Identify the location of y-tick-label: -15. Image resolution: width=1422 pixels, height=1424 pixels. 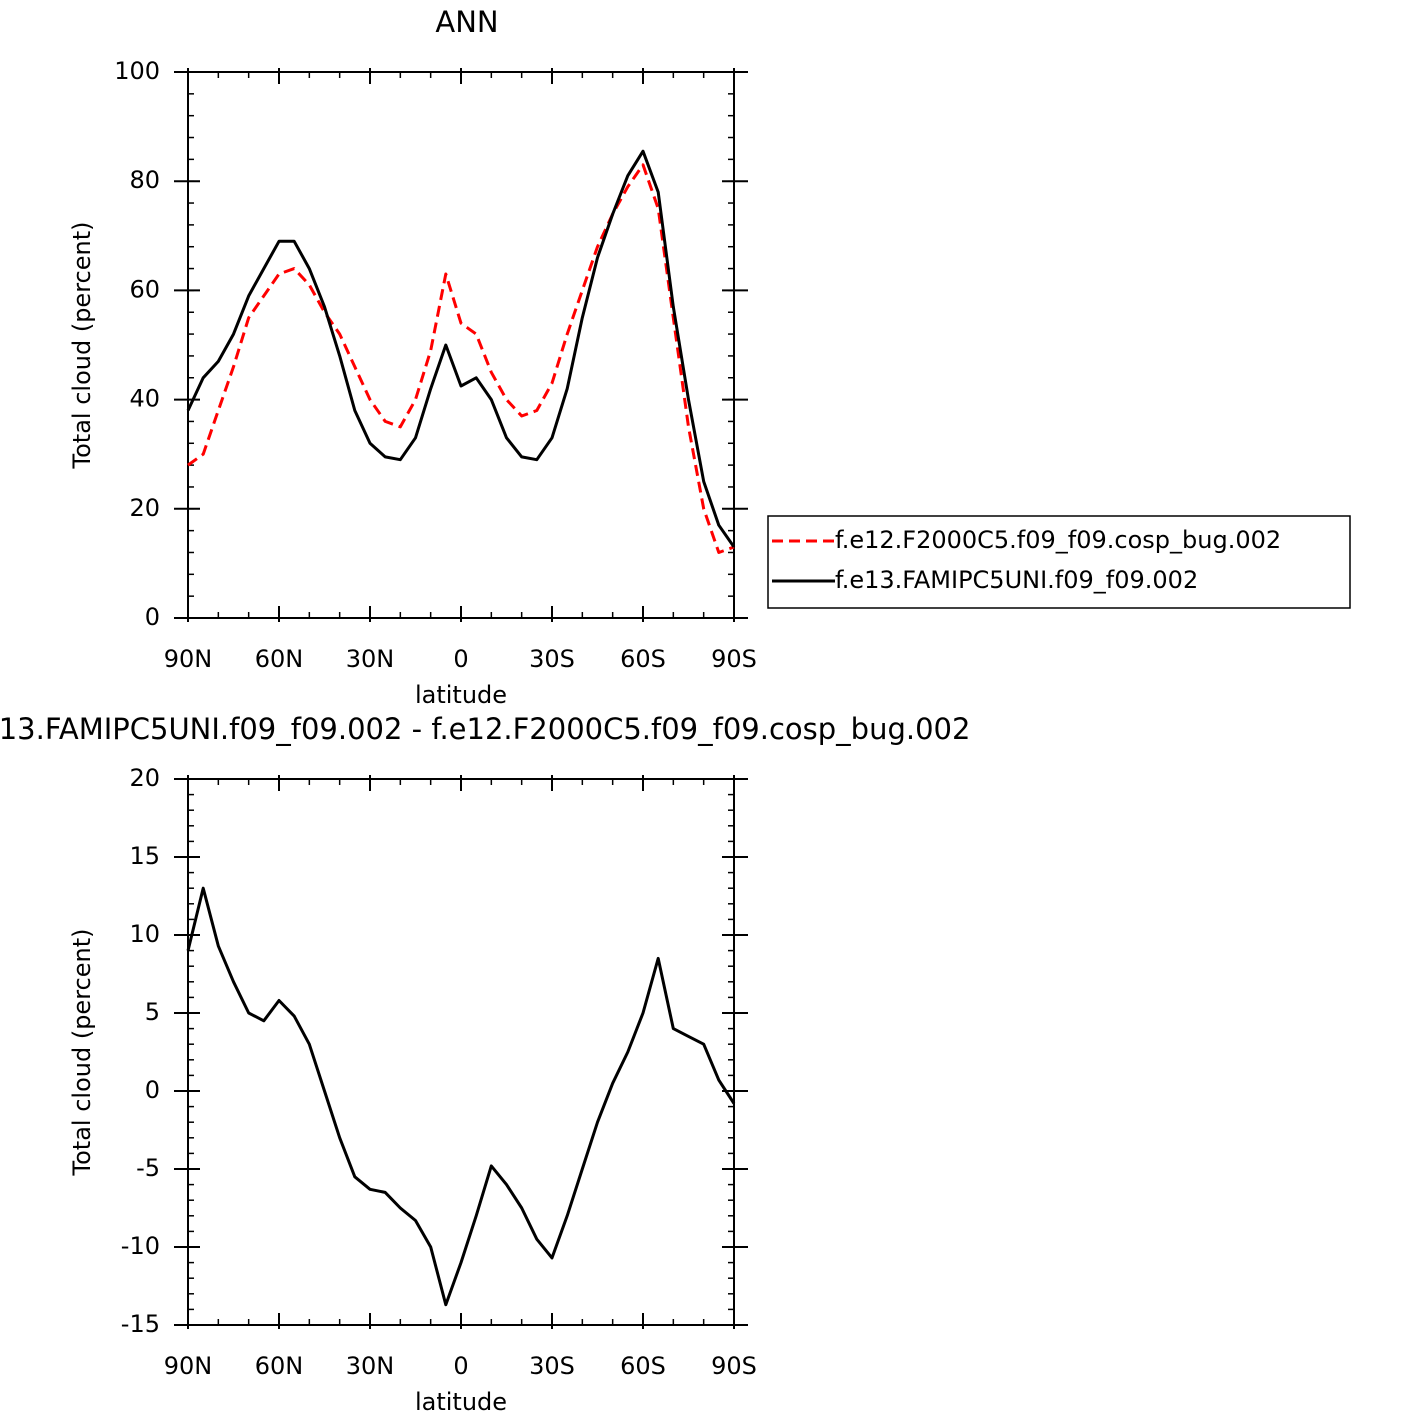
(140, 1324).